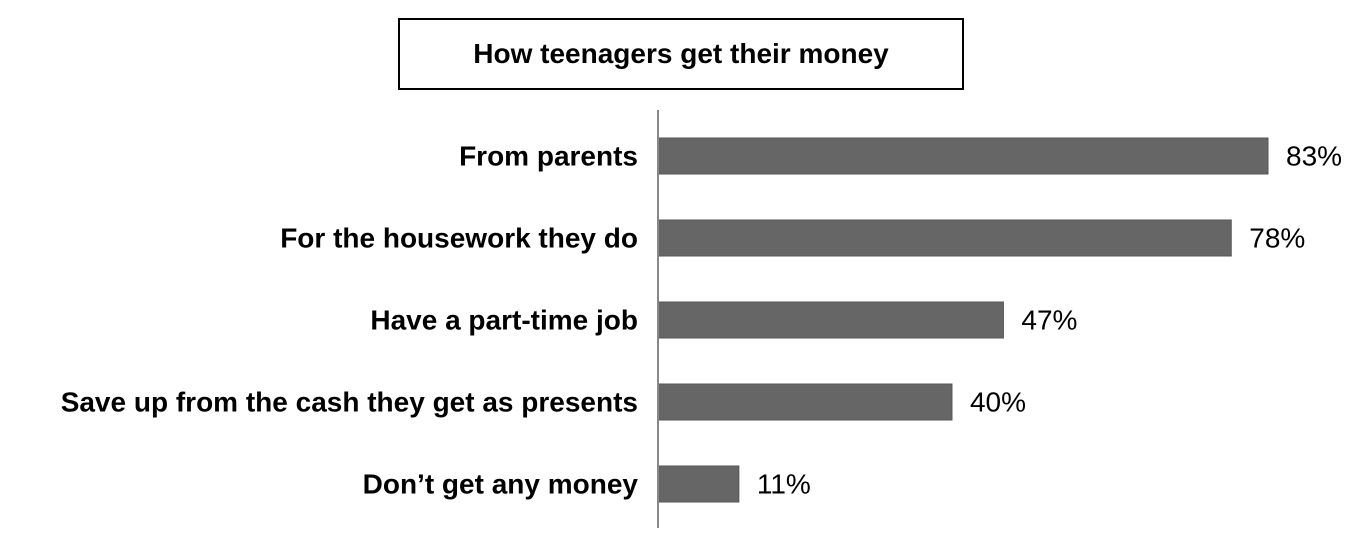 The height and width of the screenshot is (540, 1362). What do you see at coordinates (1314, 156) in the screenshot?
I see `value-label-1: 83%` at bounding box center [1314, 156].